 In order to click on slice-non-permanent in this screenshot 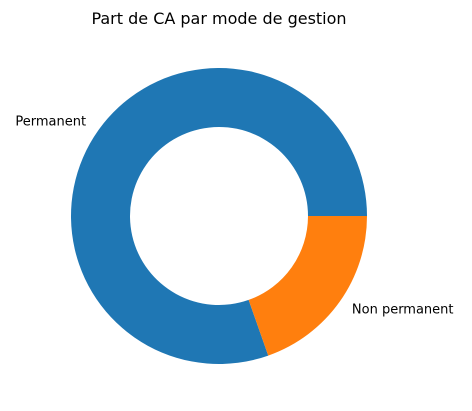, I will do `click(307, 286)`.